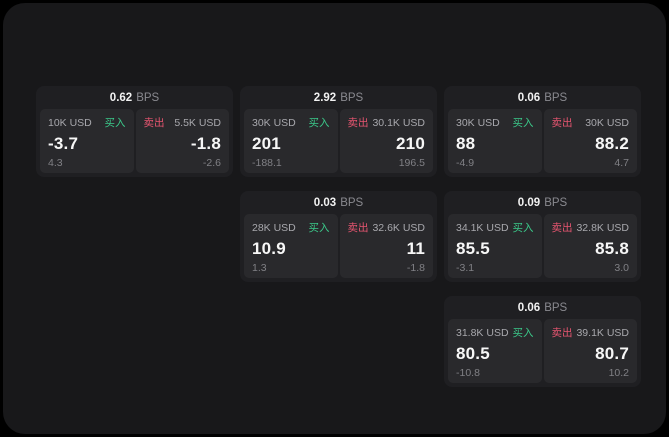 The height and width of the screenshot is (437, 669). What do you see at coordinates (465, 162) in the screenshot?
I see `buy-delta: -4.9` at bounding box center [465, 162].